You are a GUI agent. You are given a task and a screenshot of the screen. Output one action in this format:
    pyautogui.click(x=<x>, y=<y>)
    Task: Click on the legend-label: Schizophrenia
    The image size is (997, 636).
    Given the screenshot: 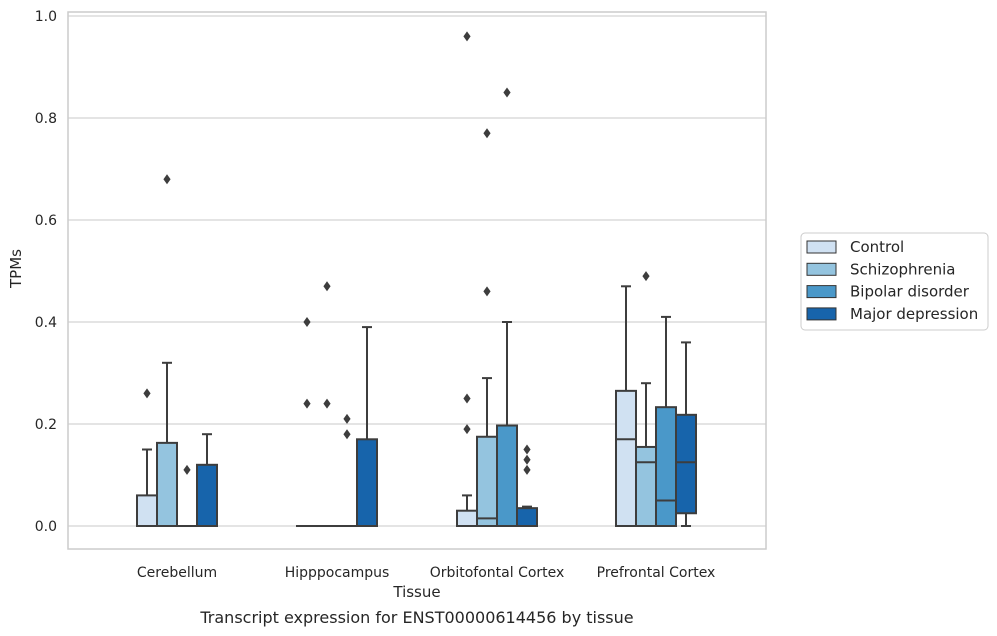 What is the action you would take?
    pyautogui.click(x=902, y=269)
    